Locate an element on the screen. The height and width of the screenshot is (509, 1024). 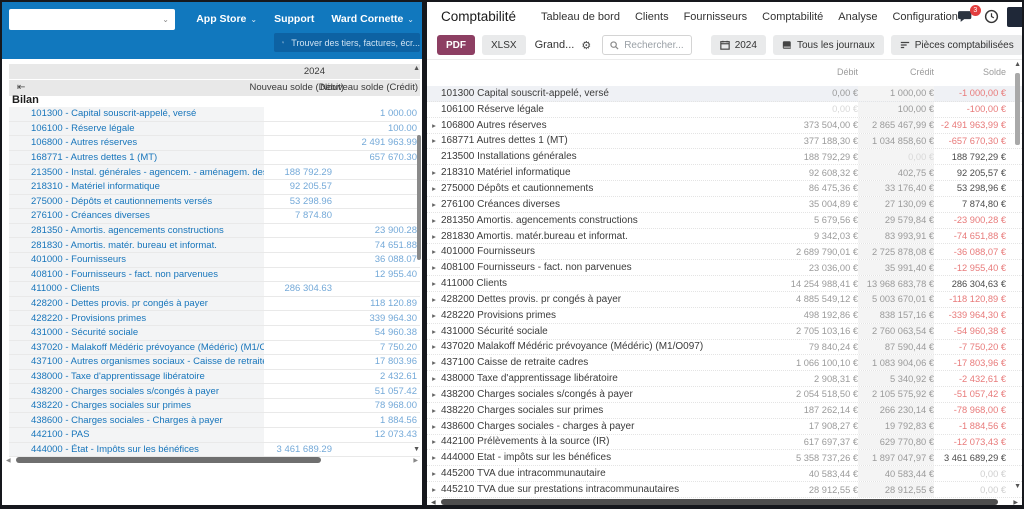
clock-icon is located at coordinates (991, 16).